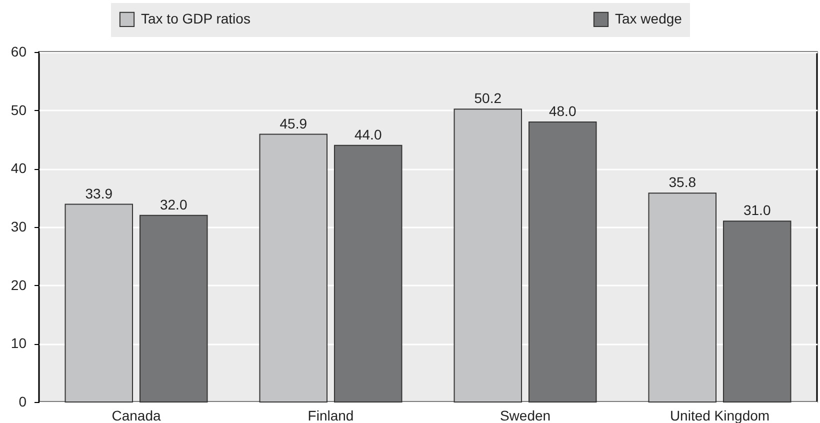 Image resolution: width=820 pixels, height=423 pixels. What do you see at coordinates (174, 204) in the screenshot?
I see `data-label: 32.0` at bounding box center [174, 204].